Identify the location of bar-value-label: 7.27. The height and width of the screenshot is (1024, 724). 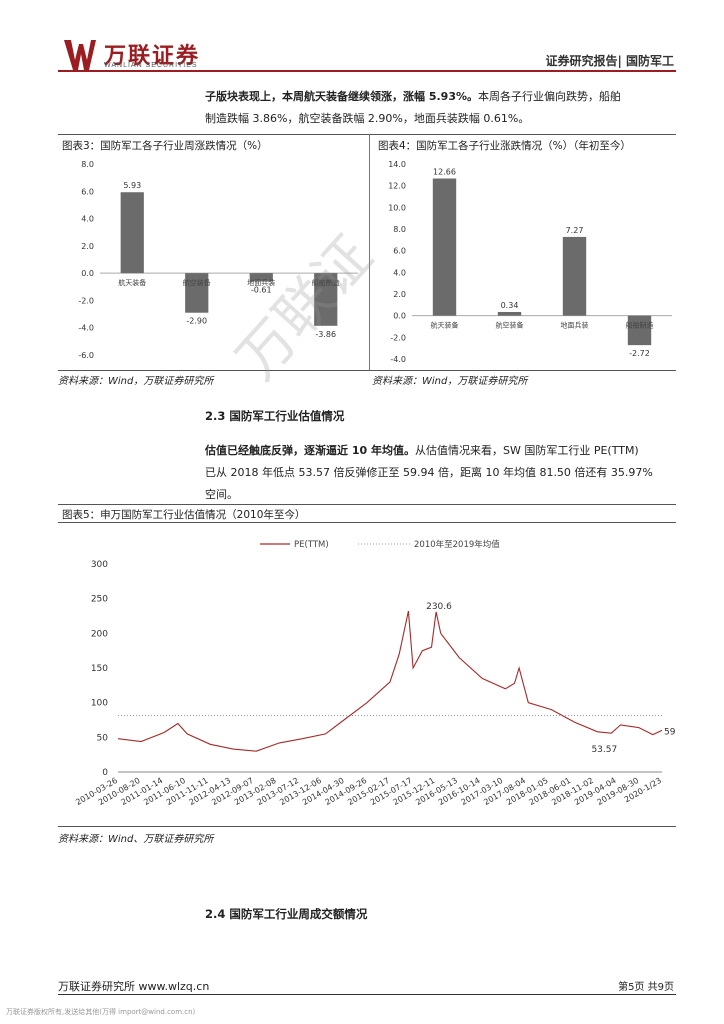
(575, 230).